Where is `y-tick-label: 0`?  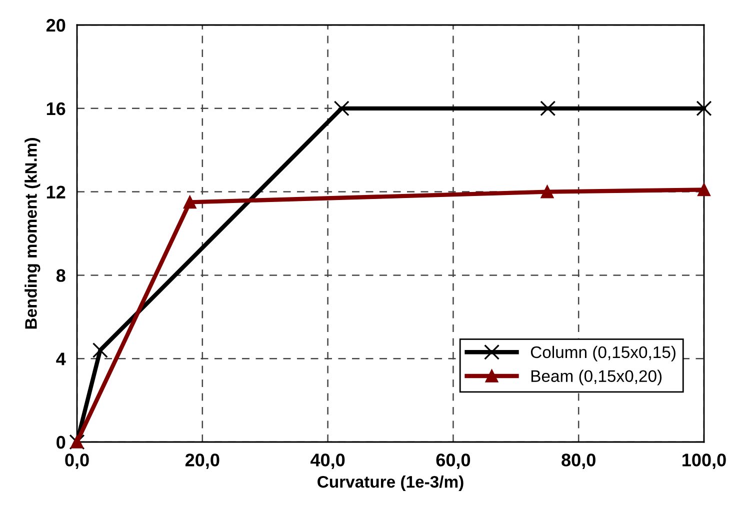
y-tick-label: 0 is located at coordinates (61, 442).